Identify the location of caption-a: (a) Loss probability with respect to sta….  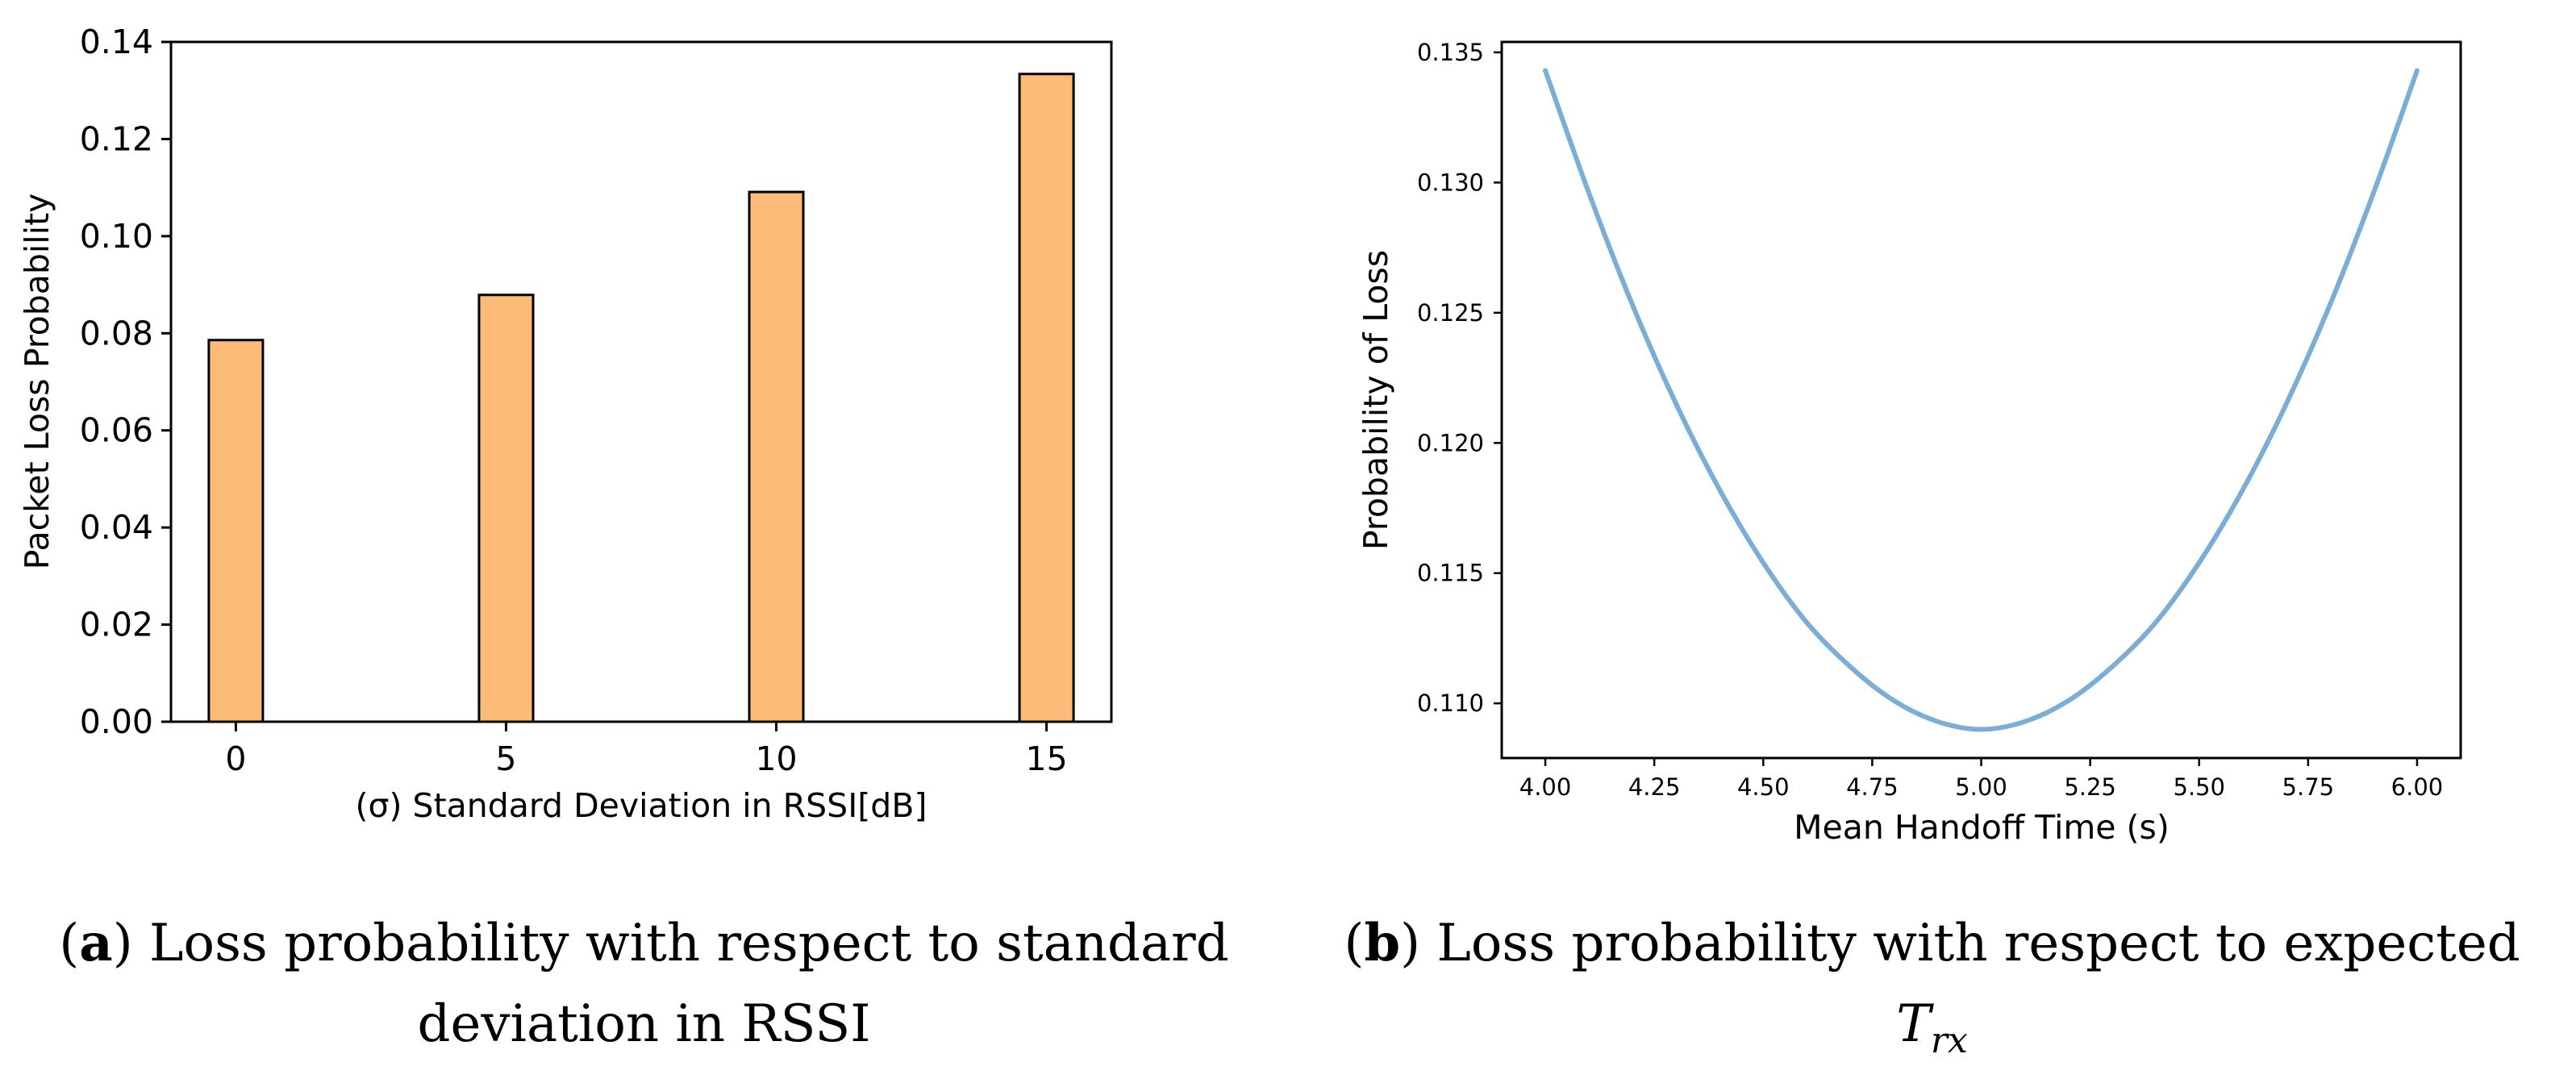
(644, 983).